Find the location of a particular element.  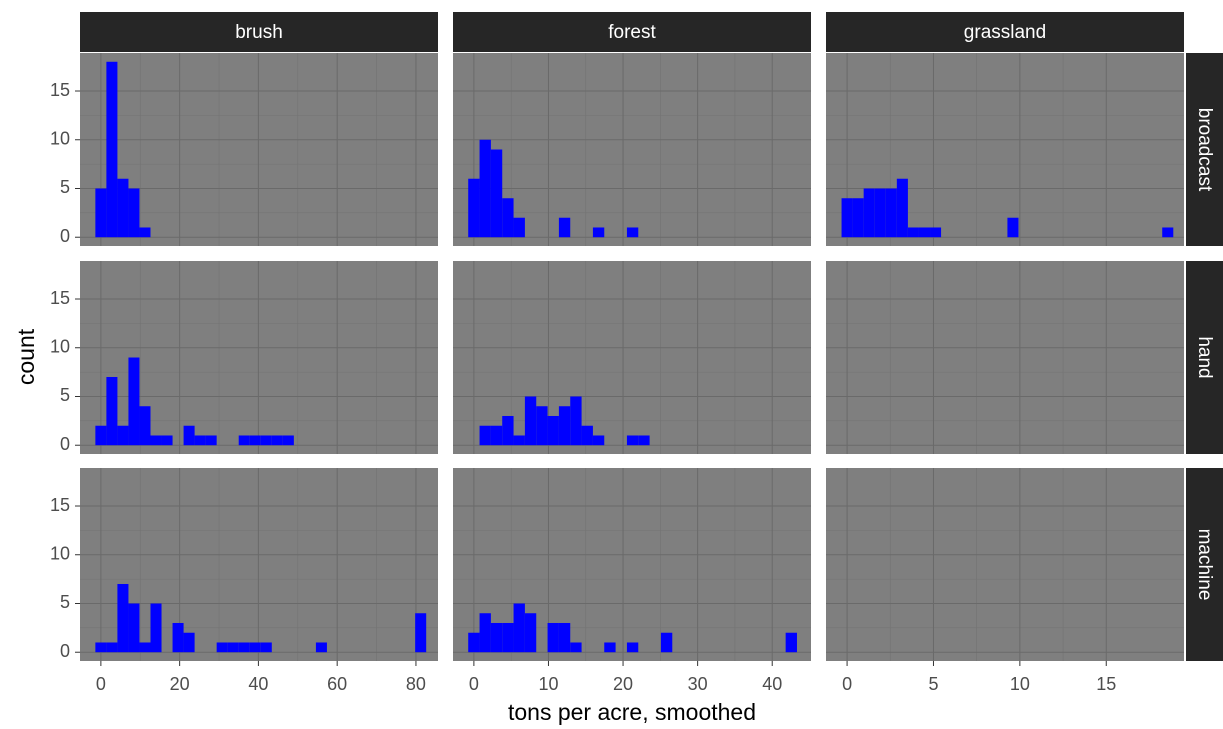

row-strip-label: hand is located at coordinates (1204, 357).